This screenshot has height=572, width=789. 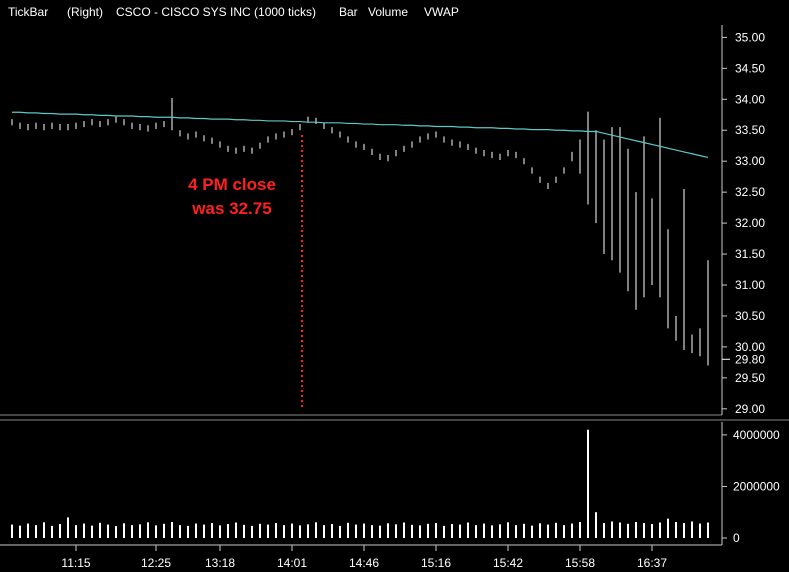 I want to click on x-tick-label: 15:42, so click(x=508, y=563).